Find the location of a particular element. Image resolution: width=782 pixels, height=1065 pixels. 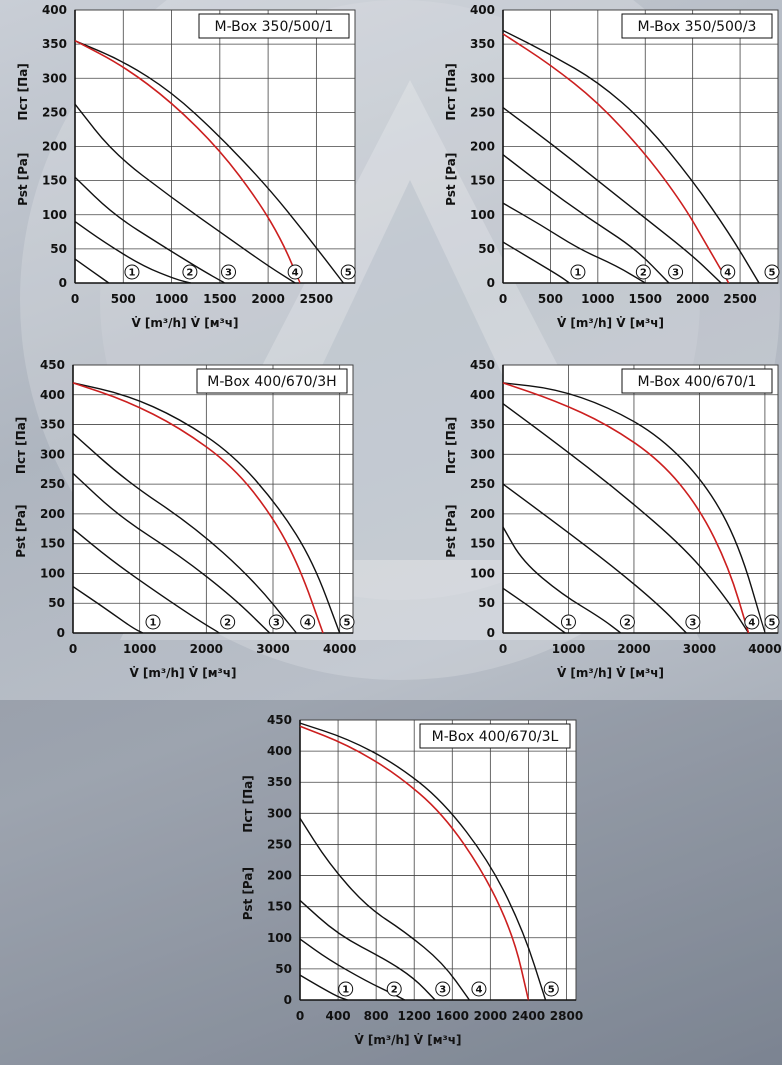

x-tick-label: 500 is located at coordinates (550, 299).